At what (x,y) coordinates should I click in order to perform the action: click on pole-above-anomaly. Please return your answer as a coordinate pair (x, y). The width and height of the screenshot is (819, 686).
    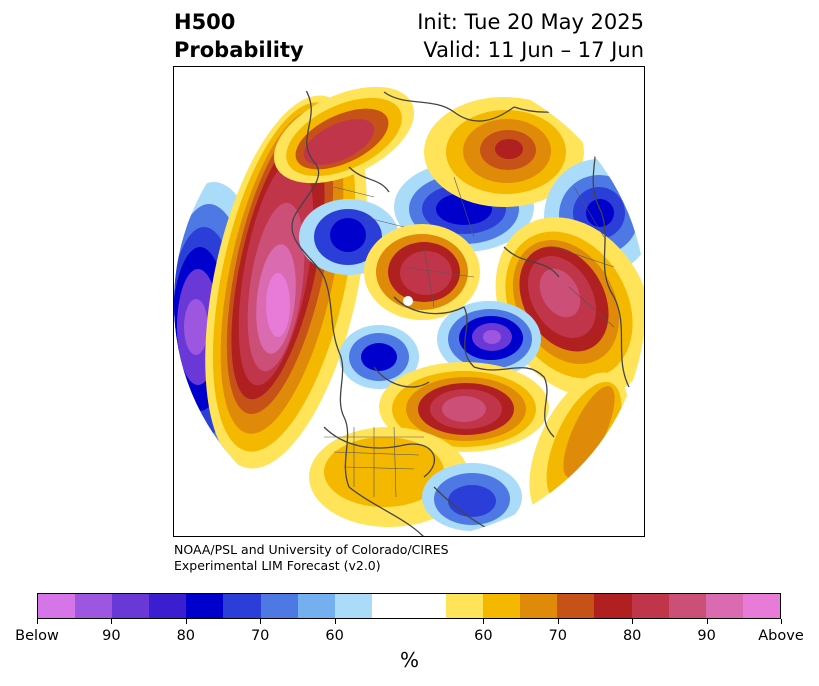
    Looking at the image, I should click on (422, 272).